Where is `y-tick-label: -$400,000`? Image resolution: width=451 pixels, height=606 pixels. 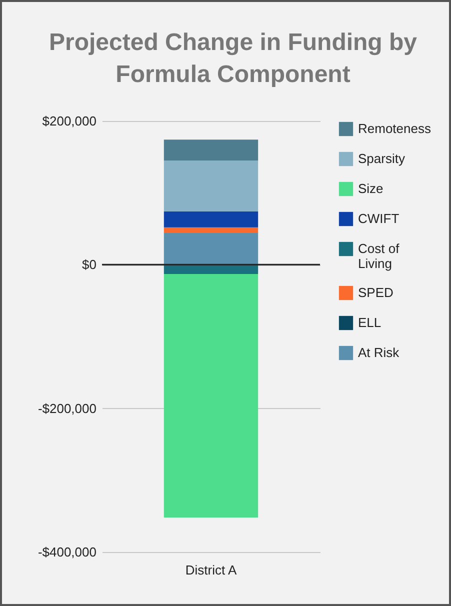
y-tick-label: -$400,000 is located at coordinates (67, 552).